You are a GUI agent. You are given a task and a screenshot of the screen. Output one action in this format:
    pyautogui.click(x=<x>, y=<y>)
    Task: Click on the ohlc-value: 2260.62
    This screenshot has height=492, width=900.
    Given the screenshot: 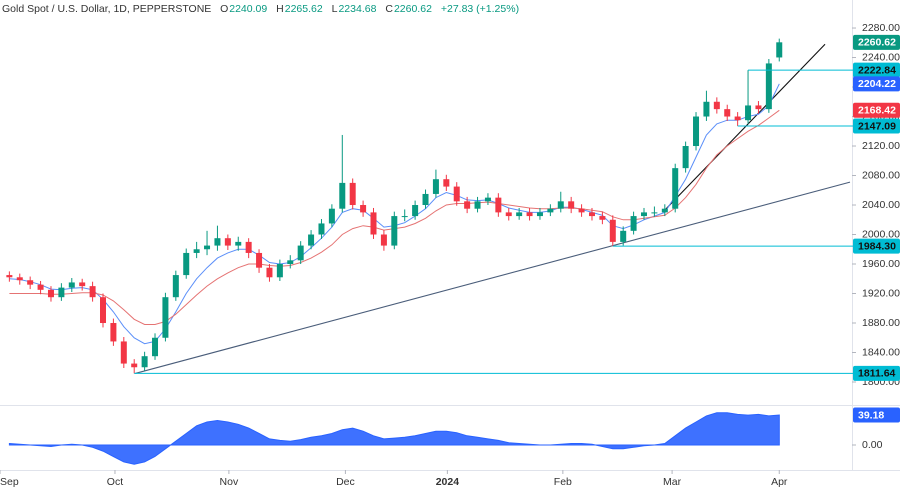 What is the action you would take?
    pyautogui.click(x=412, y=9)
    